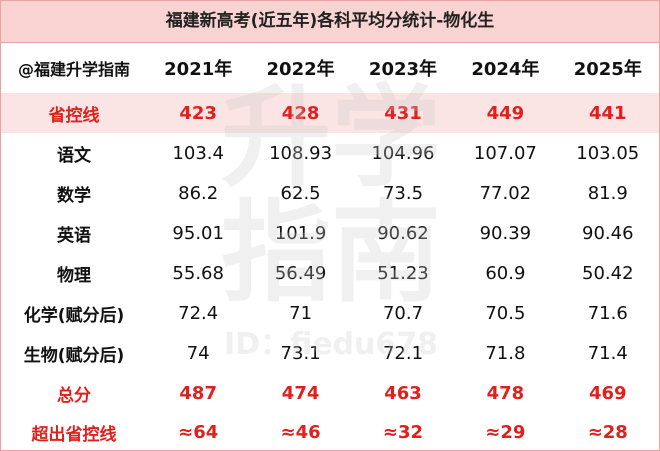 The width and height of the screenshot is (660, 451). I want to click on cell: 463, so click(403, 393).